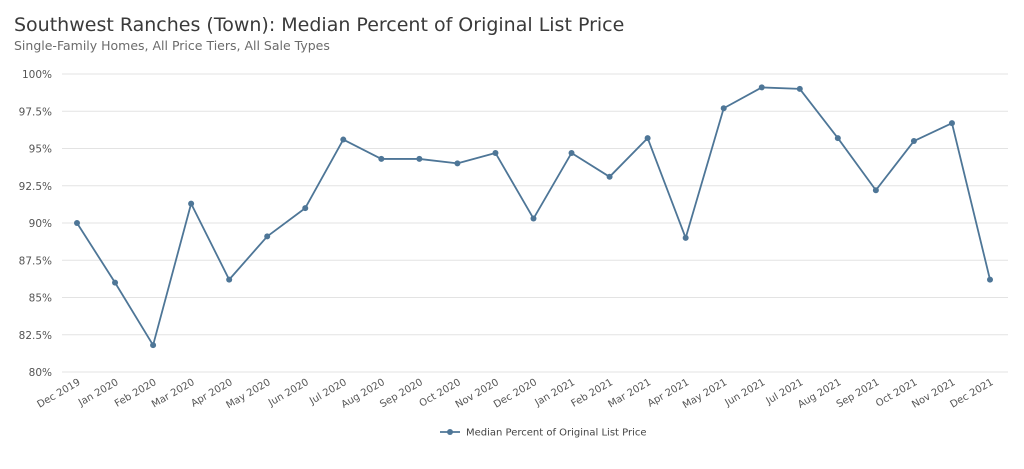  What do you see at coordinates (35, 187) in the screenshot?
I see `y-tick-label: 92.5%` at bounding box center [35, 187].